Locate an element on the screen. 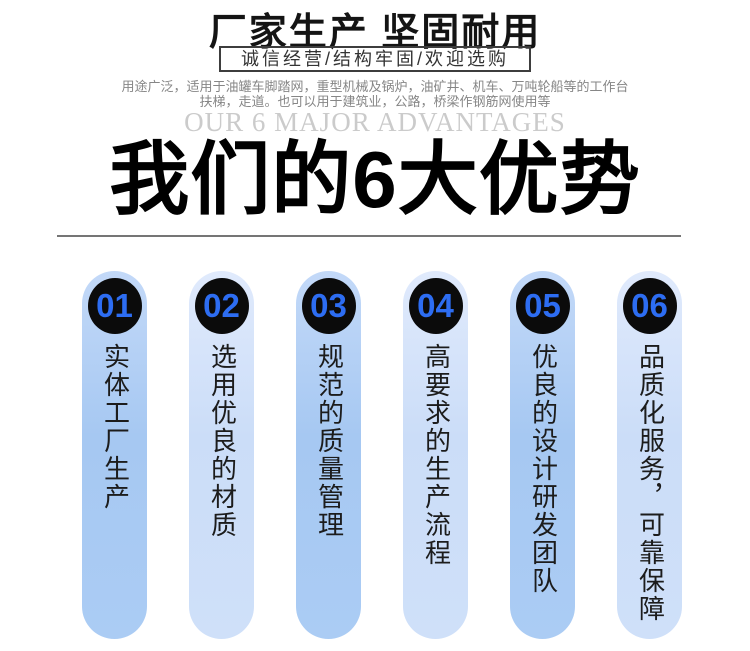  advantage-number: 01 is located at coordinates (114, 305).